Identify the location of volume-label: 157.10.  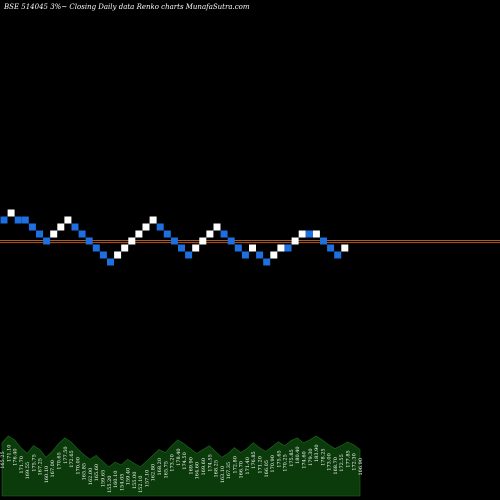
(148, 479).